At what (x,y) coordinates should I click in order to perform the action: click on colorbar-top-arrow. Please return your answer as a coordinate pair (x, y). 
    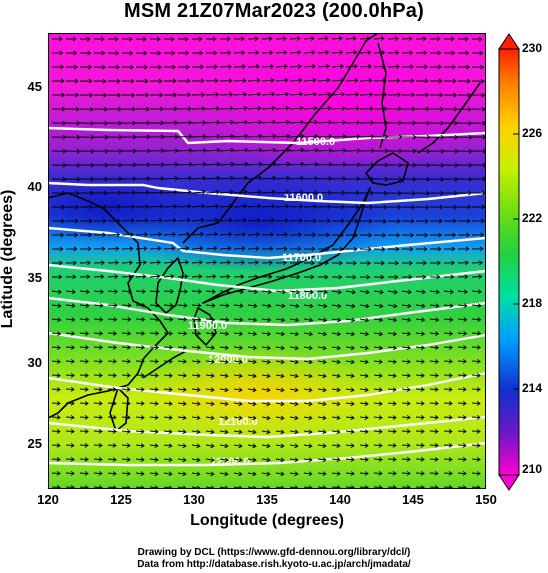
    Looking at the image, I should click on (509, 41).